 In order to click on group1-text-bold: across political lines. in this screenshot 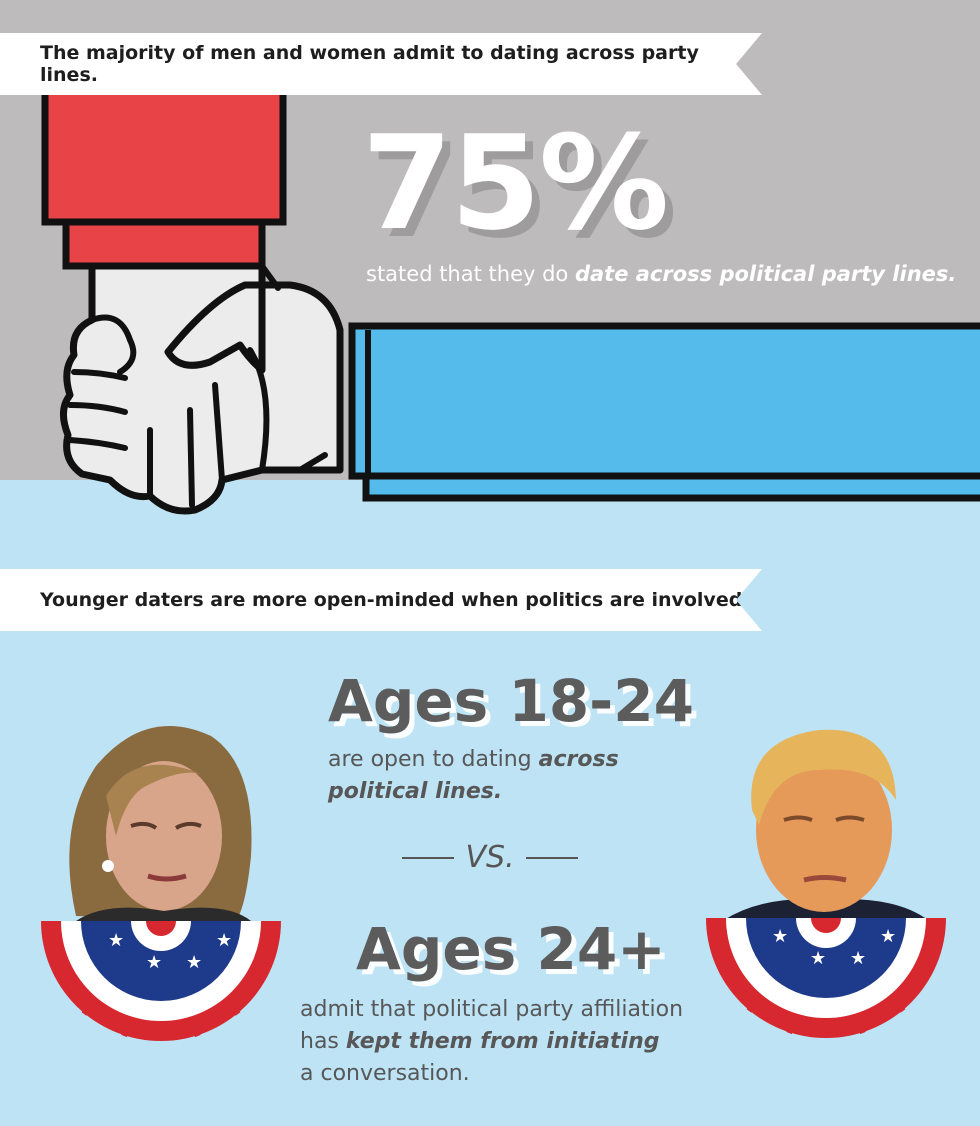, I will do `click(473, 775)`.